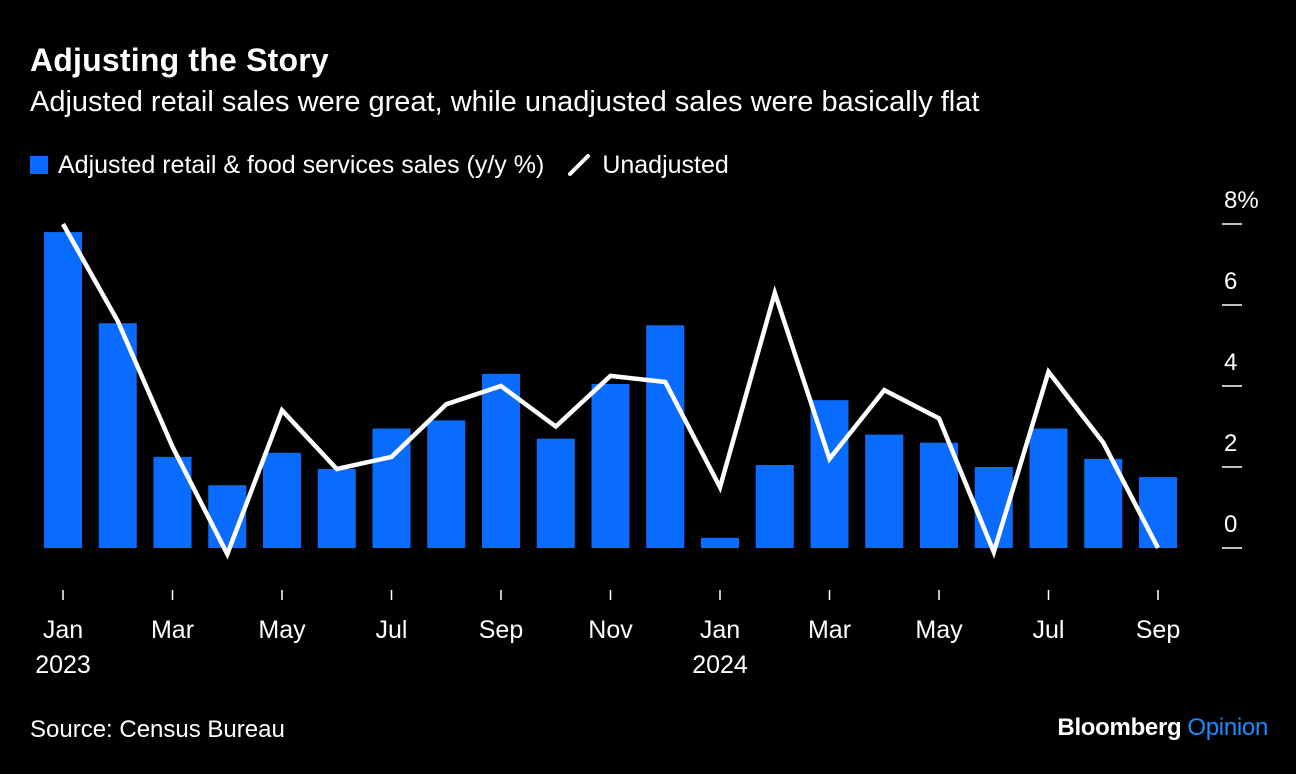  Describe the element at coordinates (501, 630) in the screenshot. I see `x-tick-label-8: Sep` at that location.